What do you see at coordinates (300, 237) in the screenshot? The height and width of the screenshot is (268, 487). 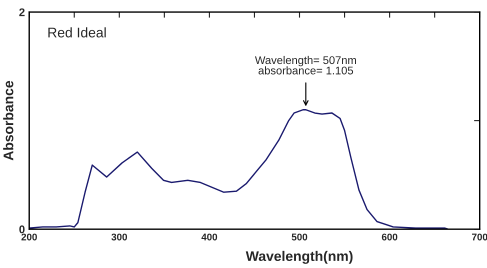 I see `x-tick-label: 500` at bounding box center [300, 237].